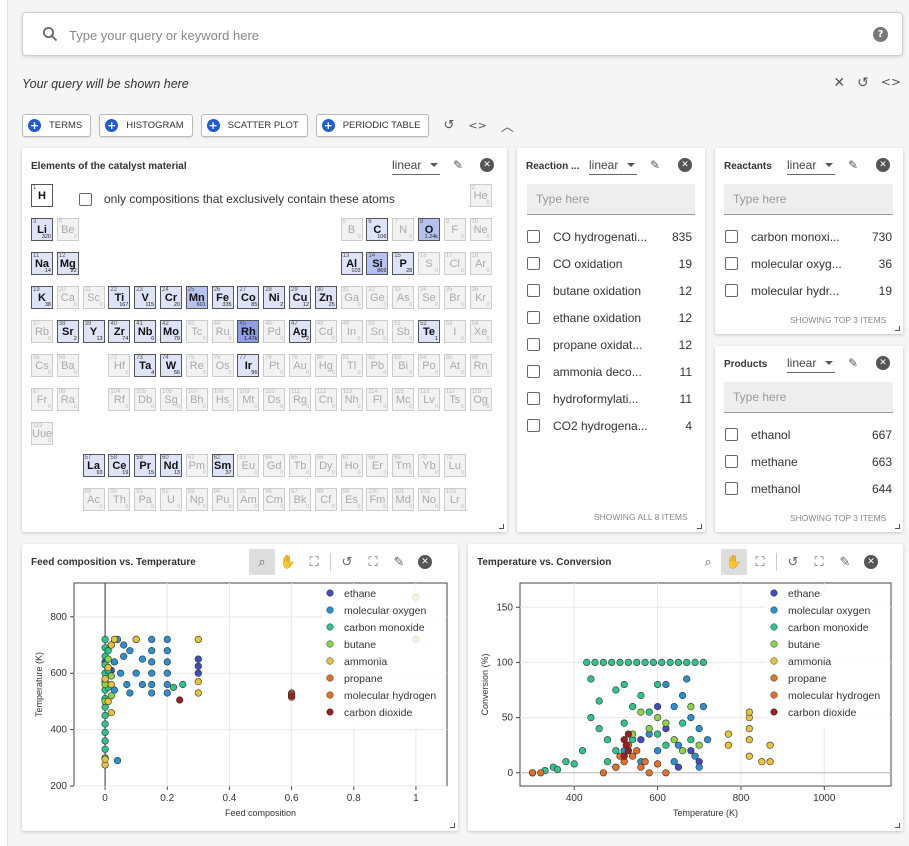  What do you see at coordinates (222, 365) in the screenshot?
I see `element-os: 76 Os 0` at bounding box center [222, 365].